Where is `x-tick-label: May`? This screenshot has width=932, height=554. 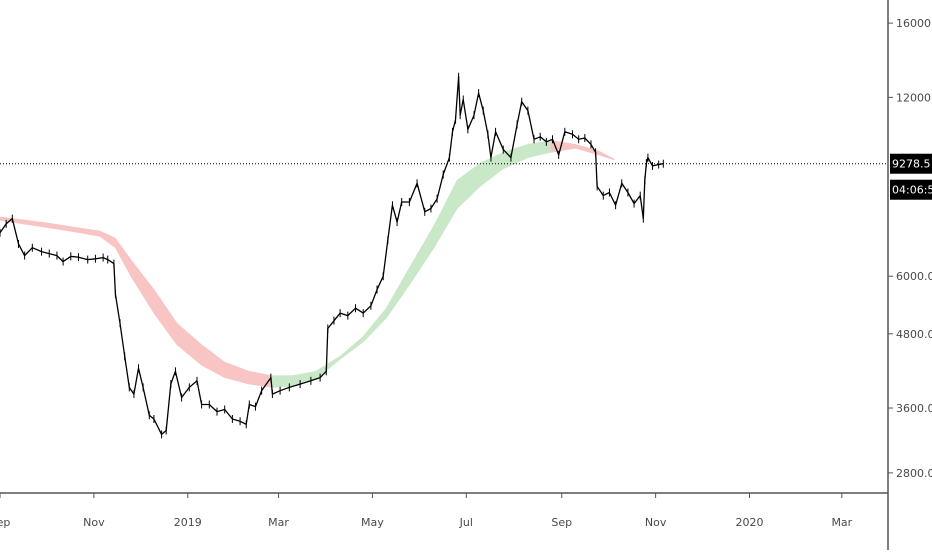 x-tick-label: May is located at coordinates (372, 522).